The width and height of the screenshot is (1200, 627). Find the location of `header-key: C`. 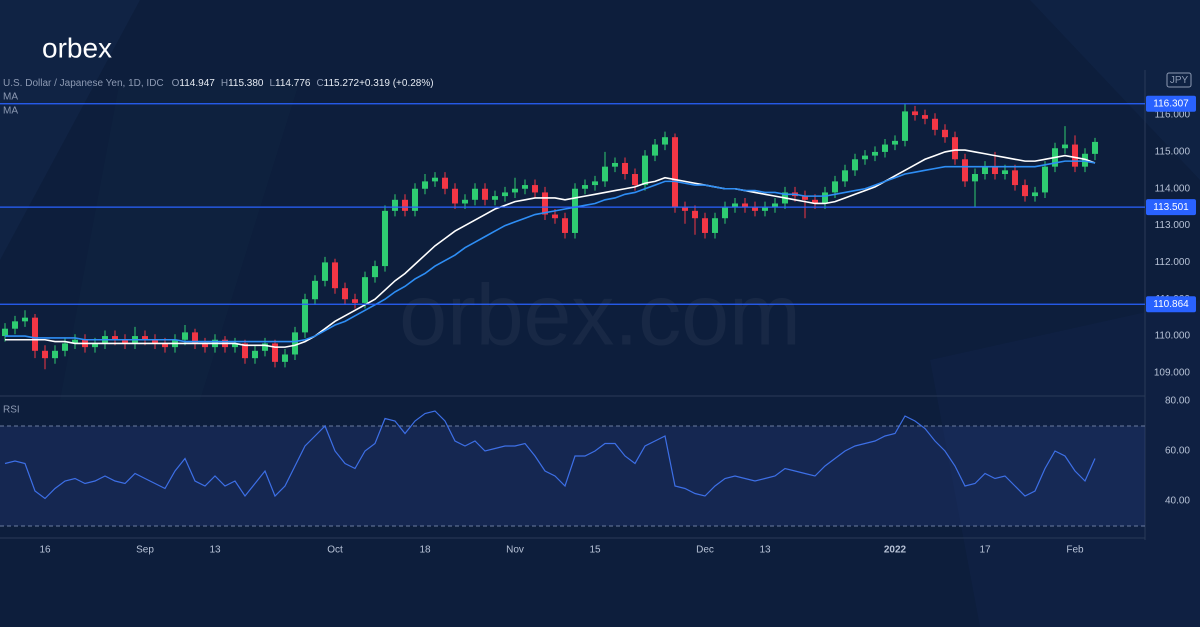

header-key: C is located at coordinates (319, 83).